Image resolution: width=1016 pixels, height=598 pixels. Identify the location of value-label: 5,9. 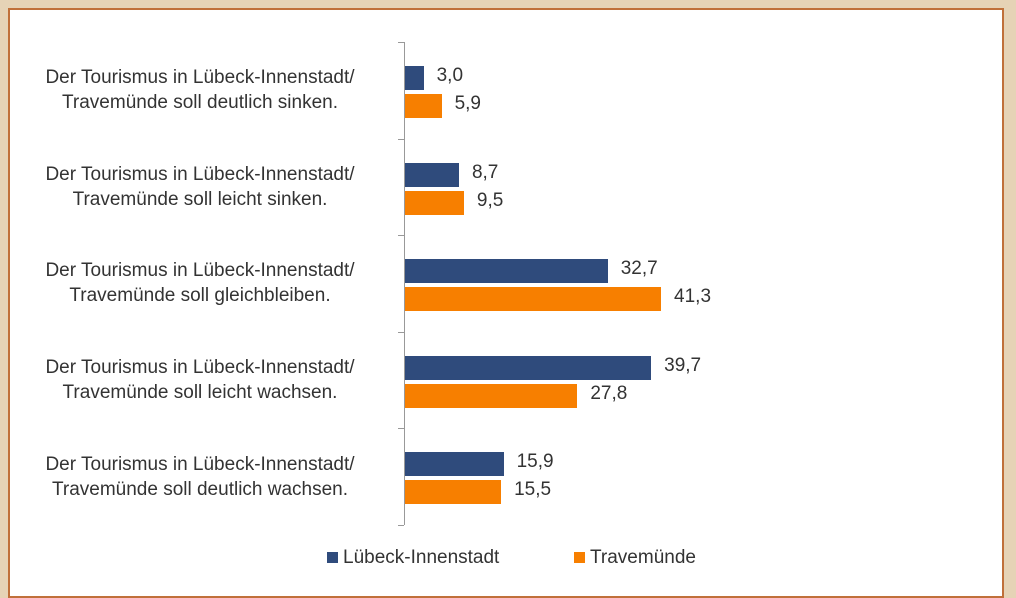
(467, 103).